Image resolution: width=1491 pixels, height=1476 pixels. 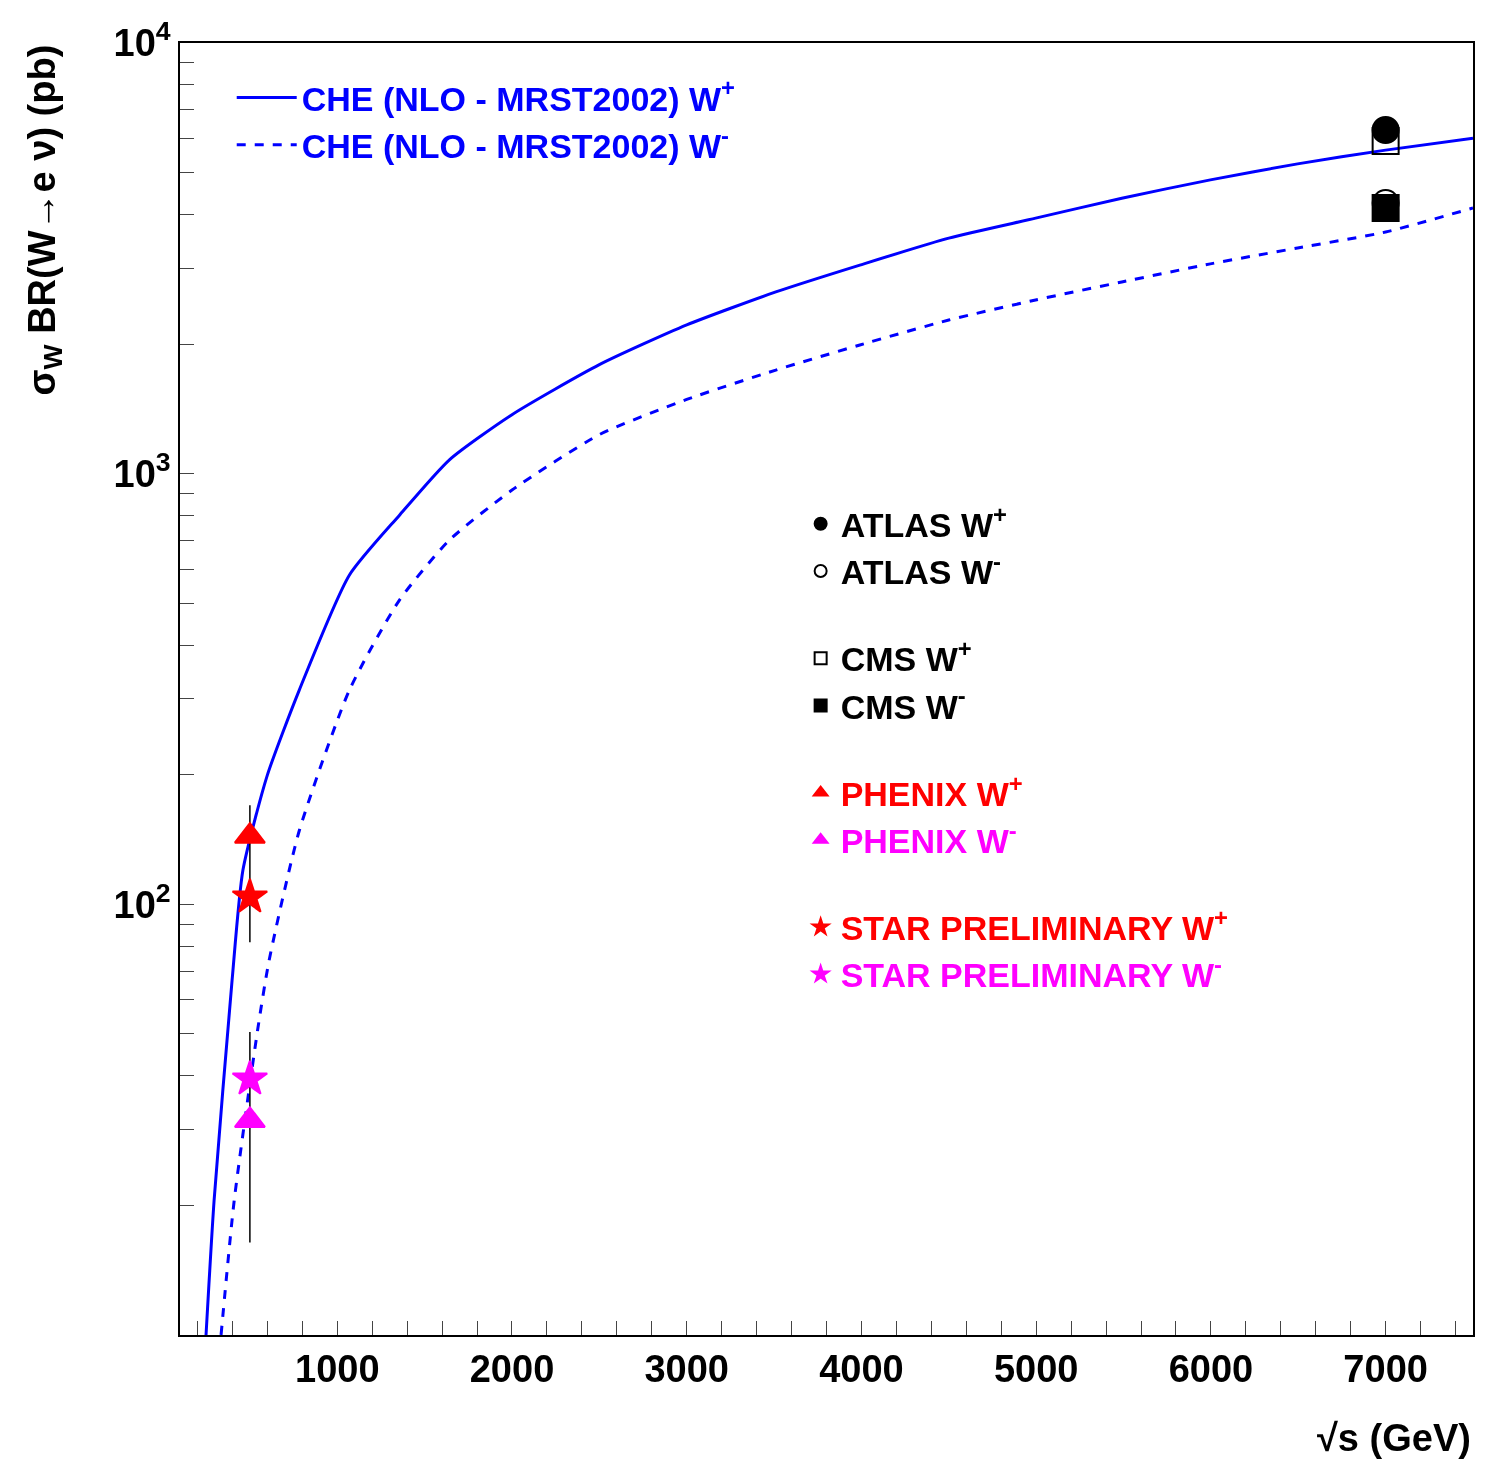 What do you see at coordinates (931, 791) in the screenshot?
I see `legend-label: PHENIX W$^{+}$` at bounding box center [931, 791].